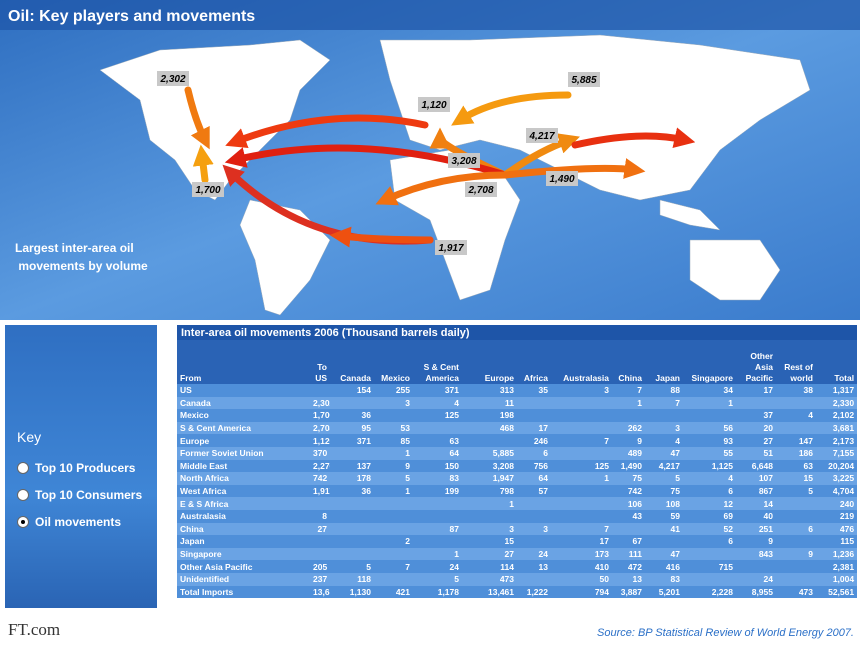 The height and width of the screenshot is (645, 860). I want to click on cell: 3,681, so click(837, 428).